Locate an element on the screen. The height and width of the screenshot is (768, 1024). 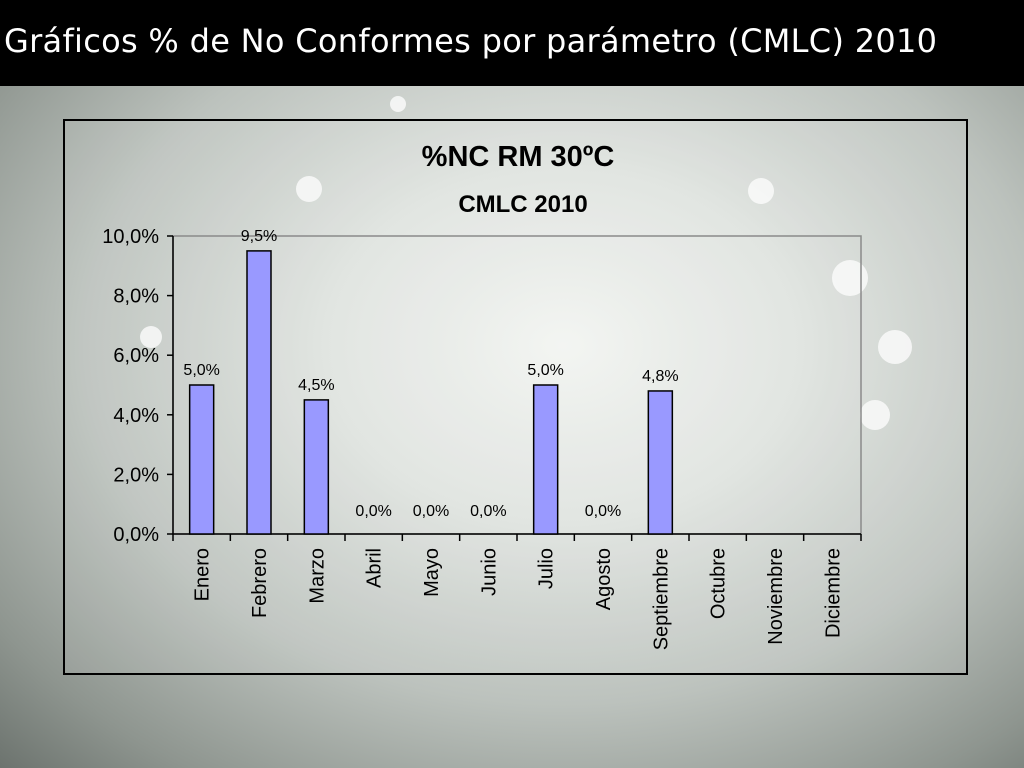
x-tick-label: Septiembre is located at coordinates (661, 599).